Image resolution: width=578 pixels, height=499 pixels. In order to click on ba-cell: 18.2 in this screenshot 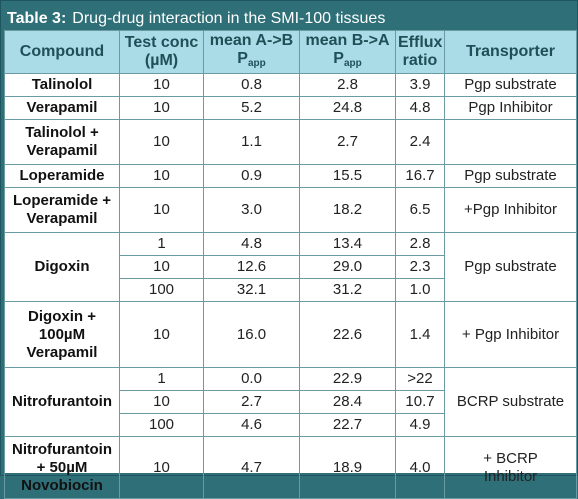, I will do `click(347, 210)`.